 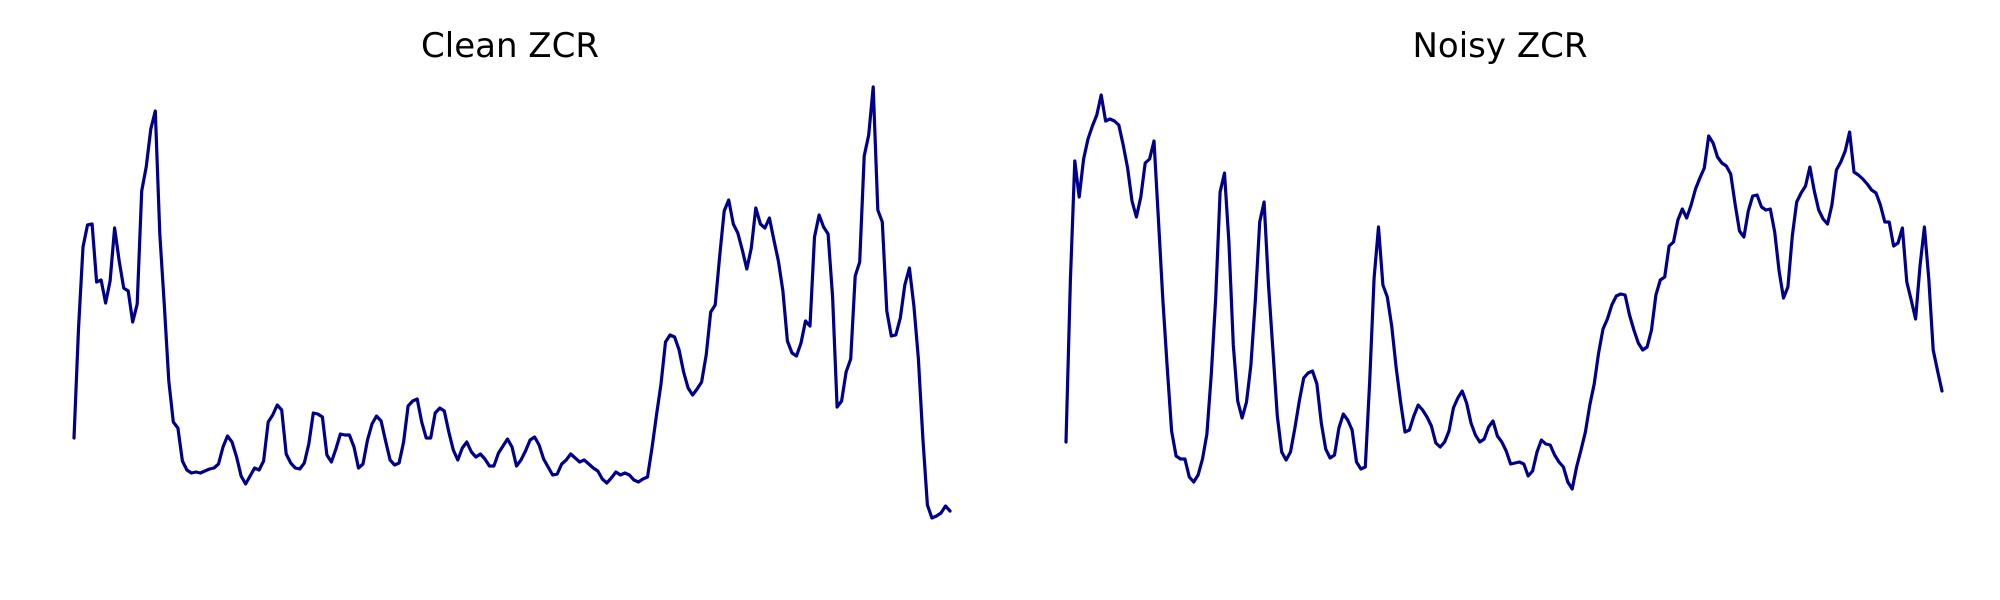 I want to click on chart-title: Clean ZCR, so click(x=510, y=46).